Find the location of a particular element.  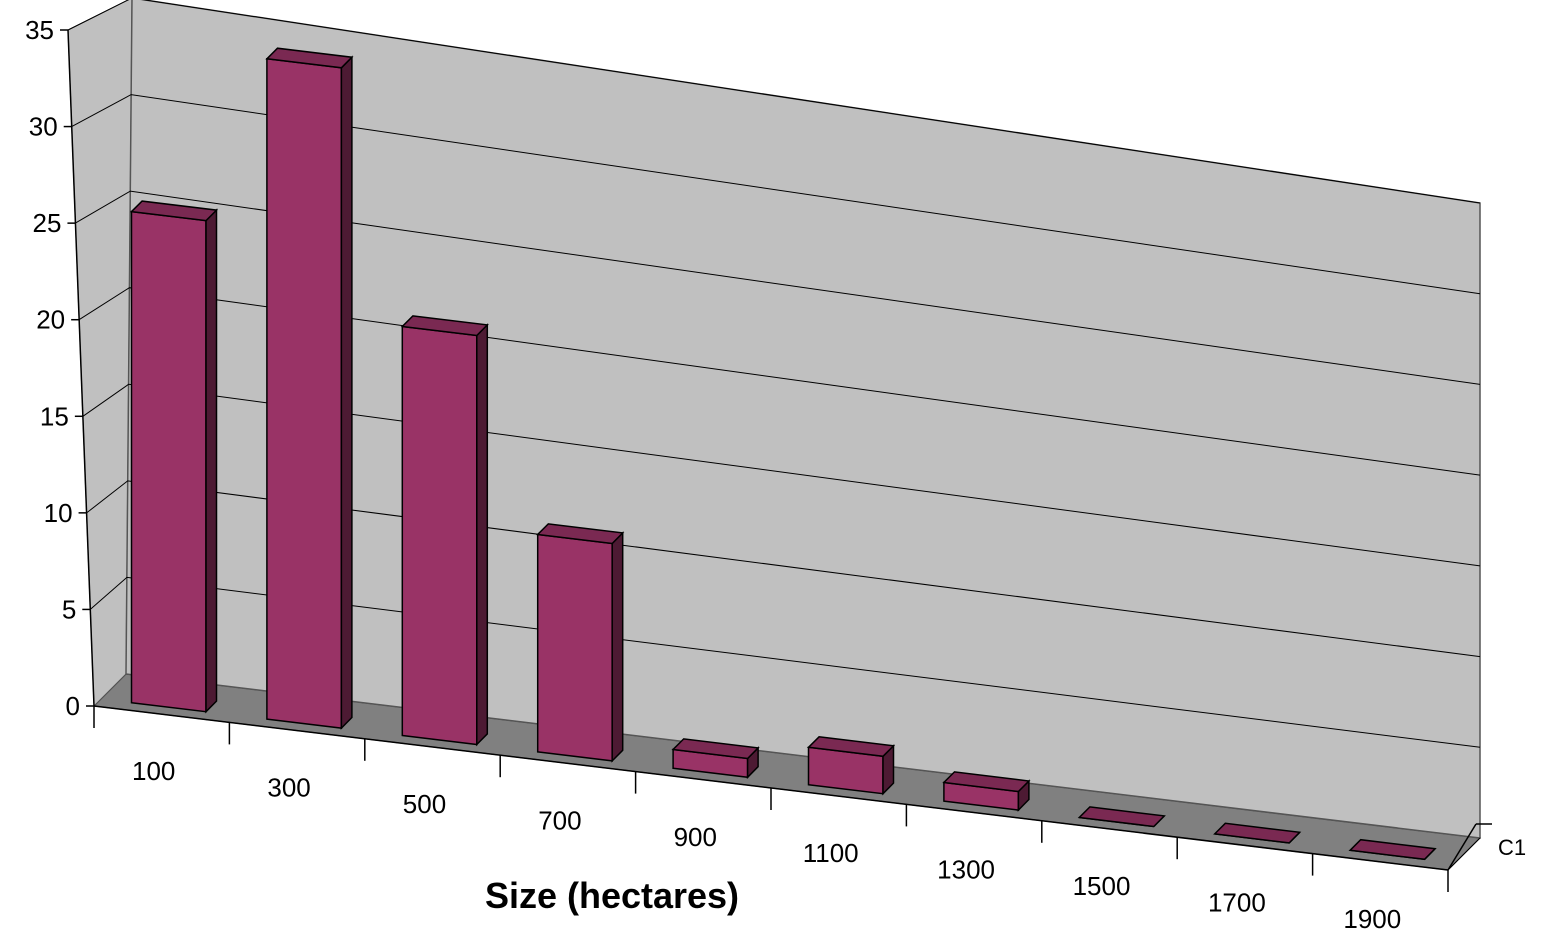

x-axis-label: Size (hectares) is located at coordinates (612, 895).